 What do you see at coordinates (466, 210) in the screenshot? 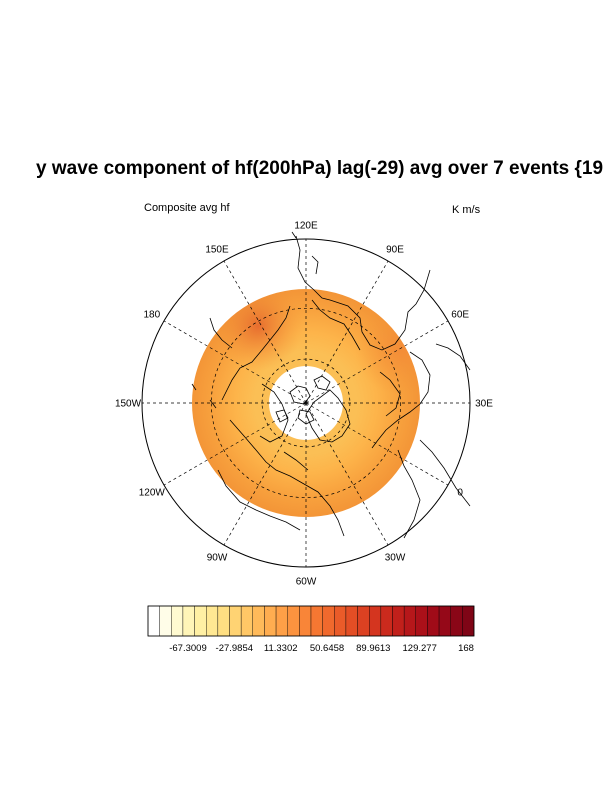
I see `units-subtitle: K m/s` at bounding box center [466, 210].